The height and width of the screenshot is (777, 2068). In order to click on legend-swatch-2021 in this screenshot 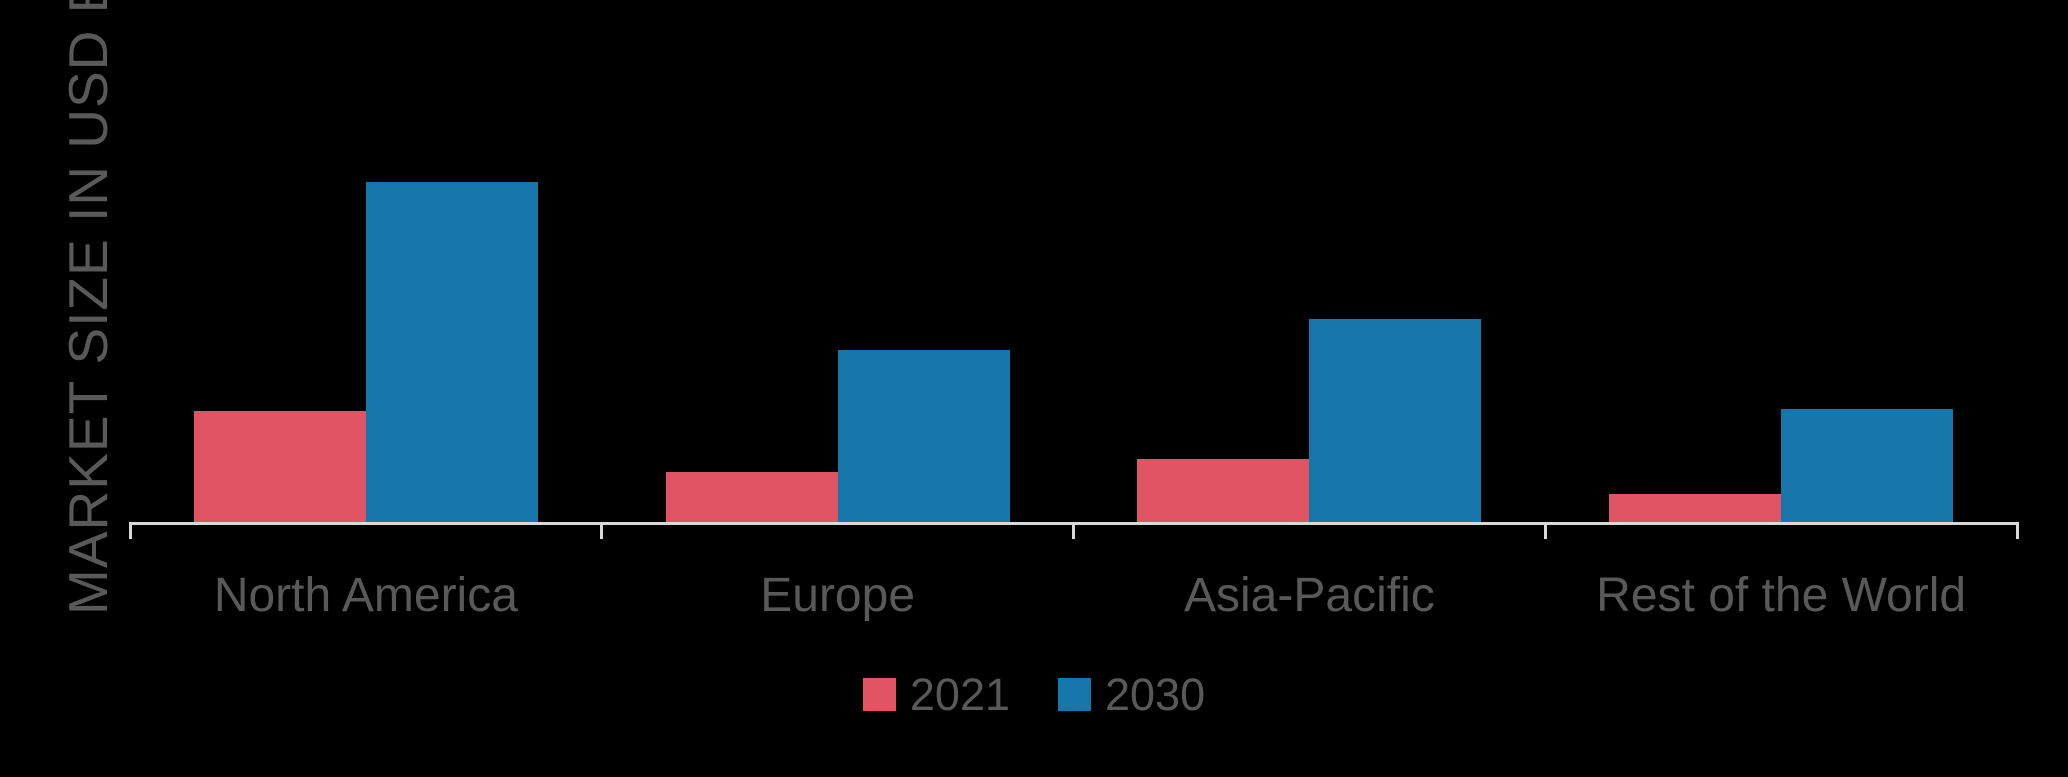, I will do `click(879, 694)`.